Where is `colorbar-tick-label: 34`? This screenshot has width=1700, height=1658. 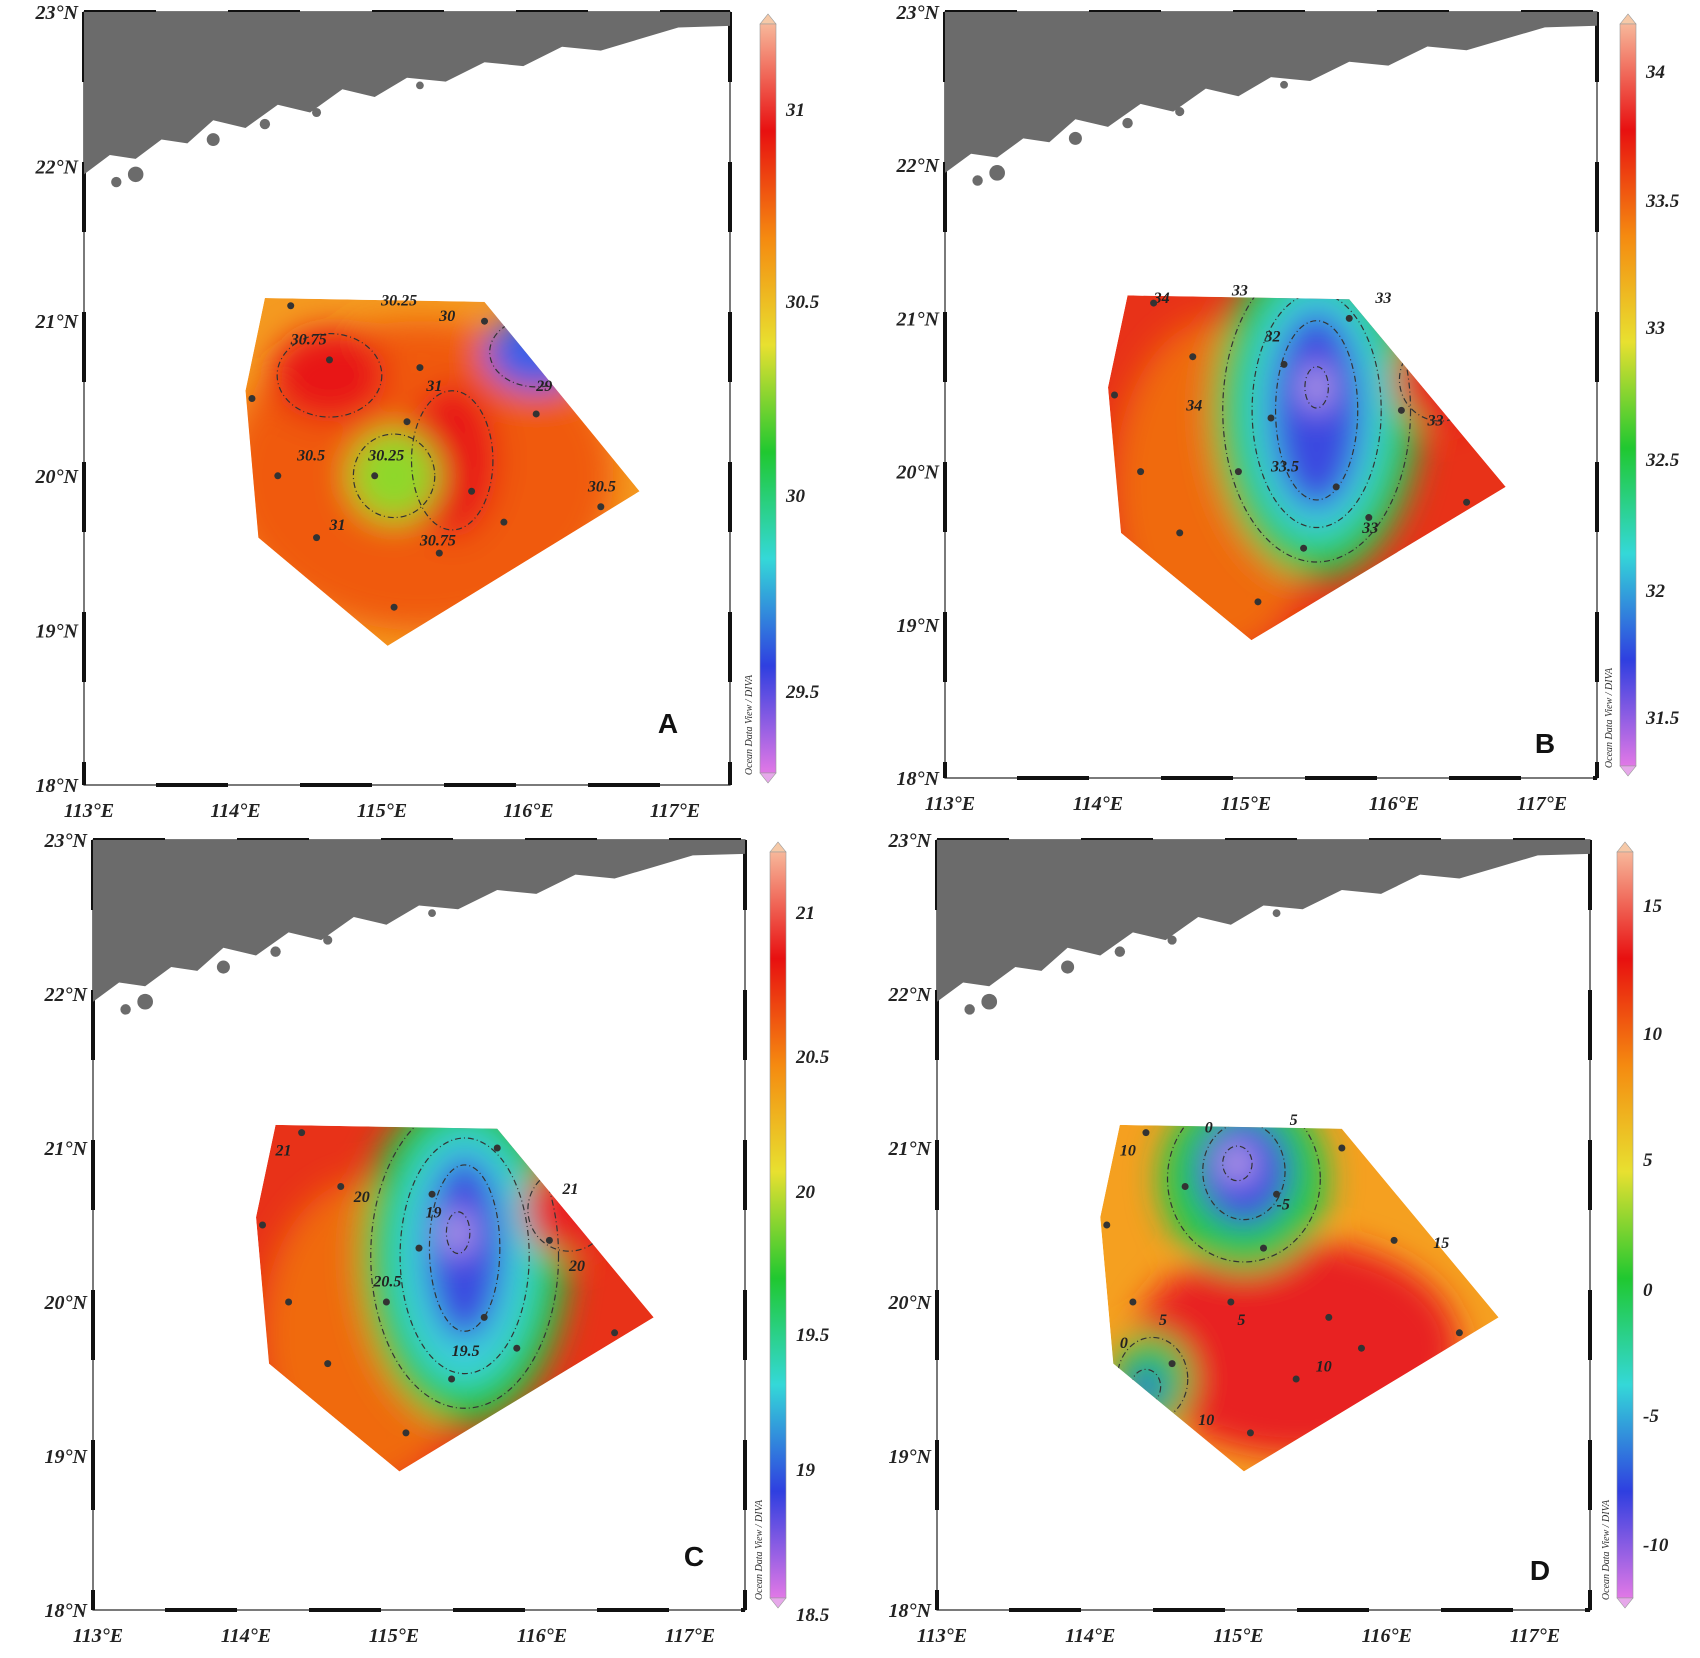
colorbar-tick-label: 34 is located at coordinates (1655, 72).